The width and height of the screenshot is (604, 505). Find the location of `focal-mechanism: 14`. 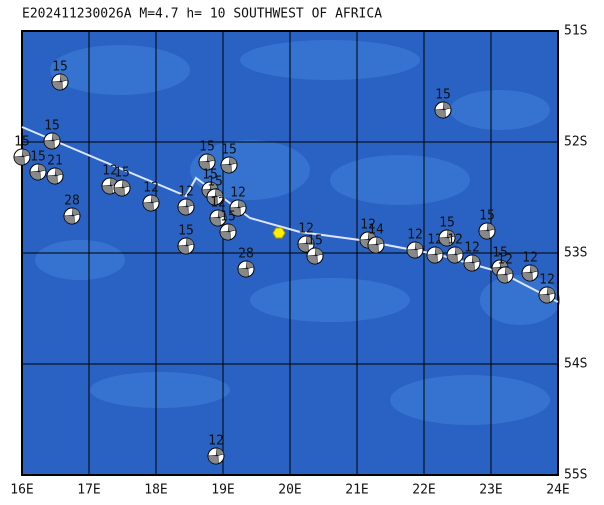

focal-mechanism: 14 is located at coordinates (376, 238).